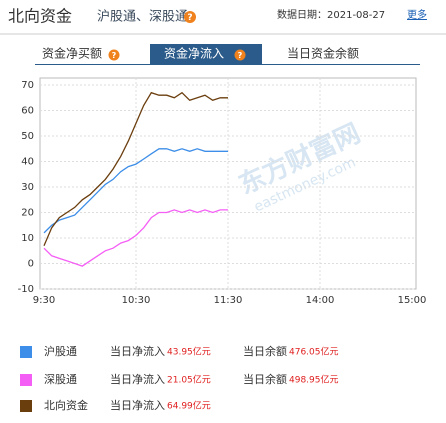 The image size is (446, 423). What do you see at coordinates (320, 300) in the screenshot?
I see `x-tick-label: 14:00` at bounding box center [320, 300].